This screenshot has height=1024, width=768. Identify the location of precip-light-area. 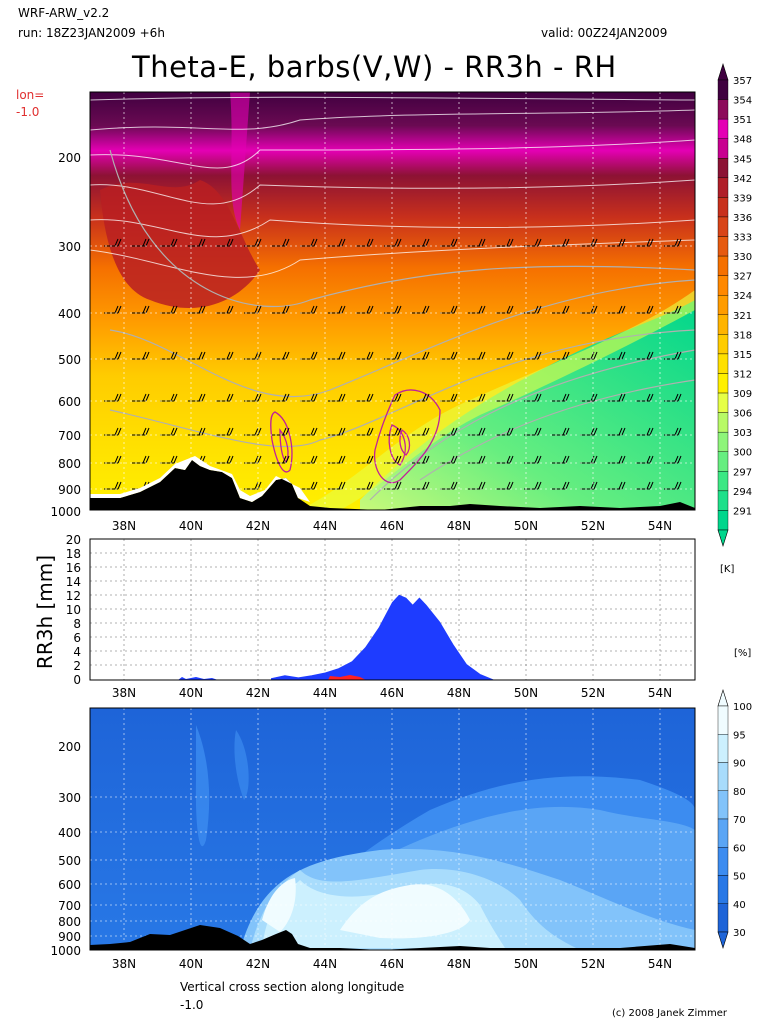
(198, 678).